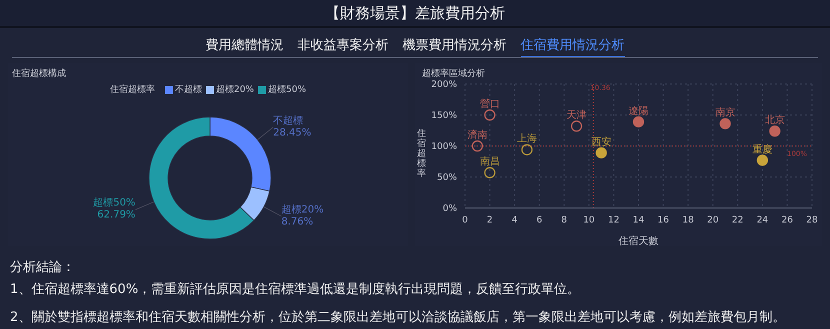  What do you see at coordinates (302, 209) in the screenshot?
I see `slice-label: 超標20%` at bounding box center [302, 209].